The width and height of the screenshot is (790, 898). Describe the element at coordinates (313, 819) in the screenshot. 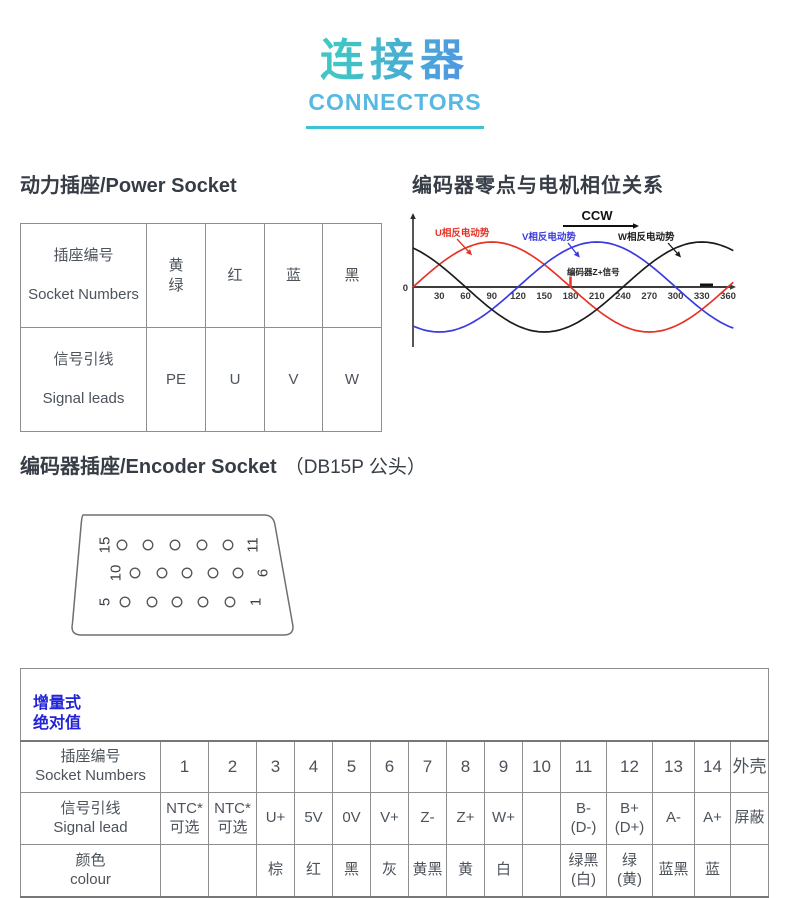

I see `table-cell: 5V` at that location.